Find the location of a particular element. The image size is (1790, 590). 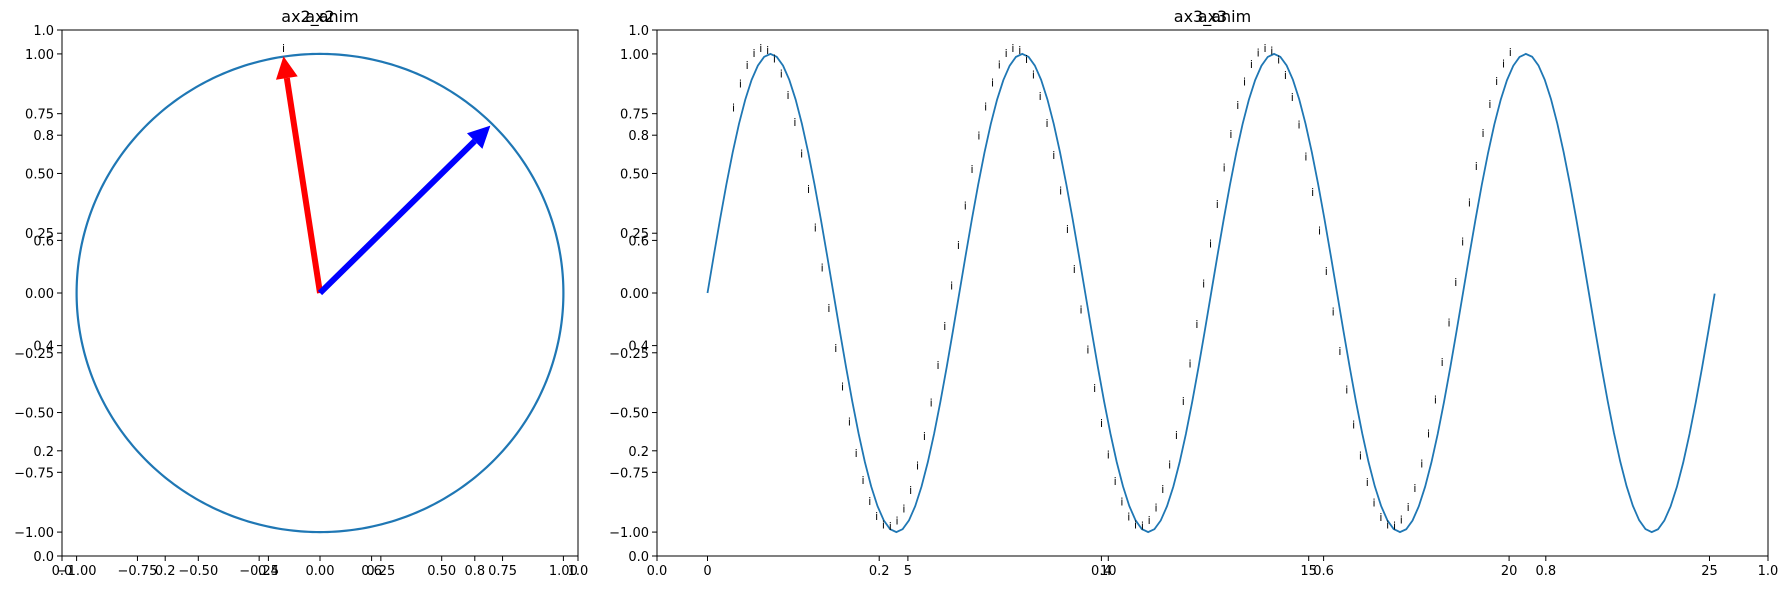

x-tick-label: 0 is located at coordinates (707, 571).